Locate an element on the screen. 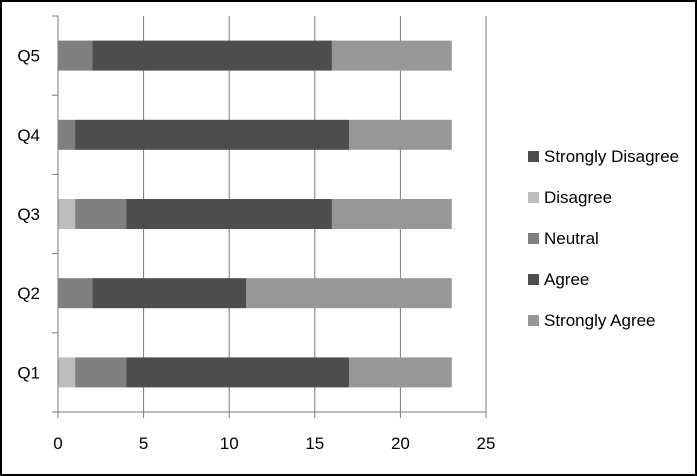  y-tick-label: Q3 is located at coordinates (28, 214).